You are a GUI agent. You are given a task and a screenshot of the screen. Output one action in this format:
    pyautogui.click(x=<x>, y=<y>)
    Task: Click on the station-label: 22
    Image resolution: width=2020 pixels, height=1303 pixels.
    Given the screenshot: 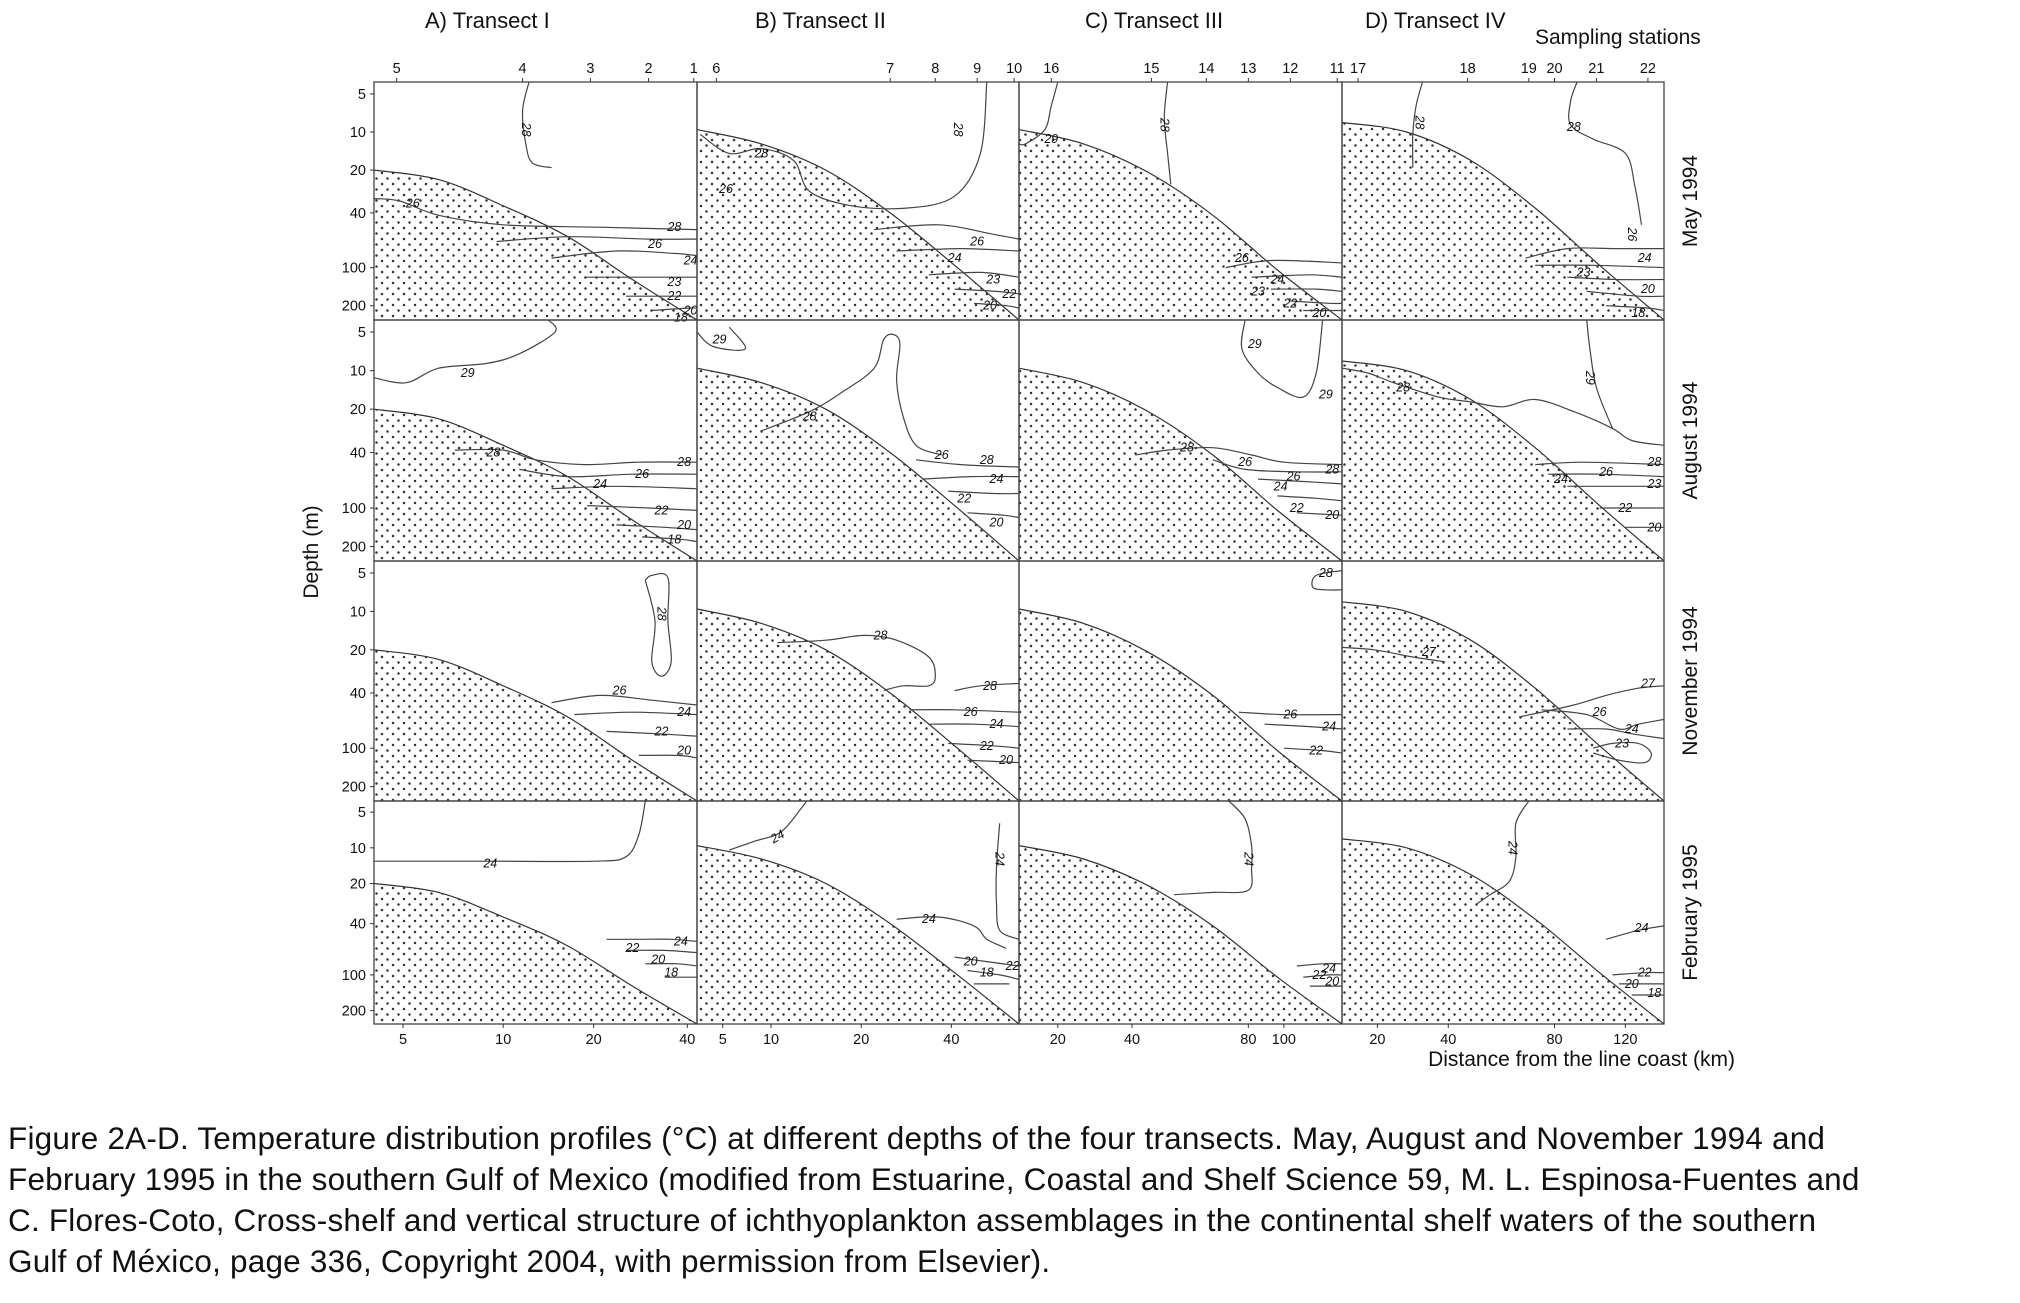 What is the action you would take?
    pyautogui.click(x=1648, y=69)
    